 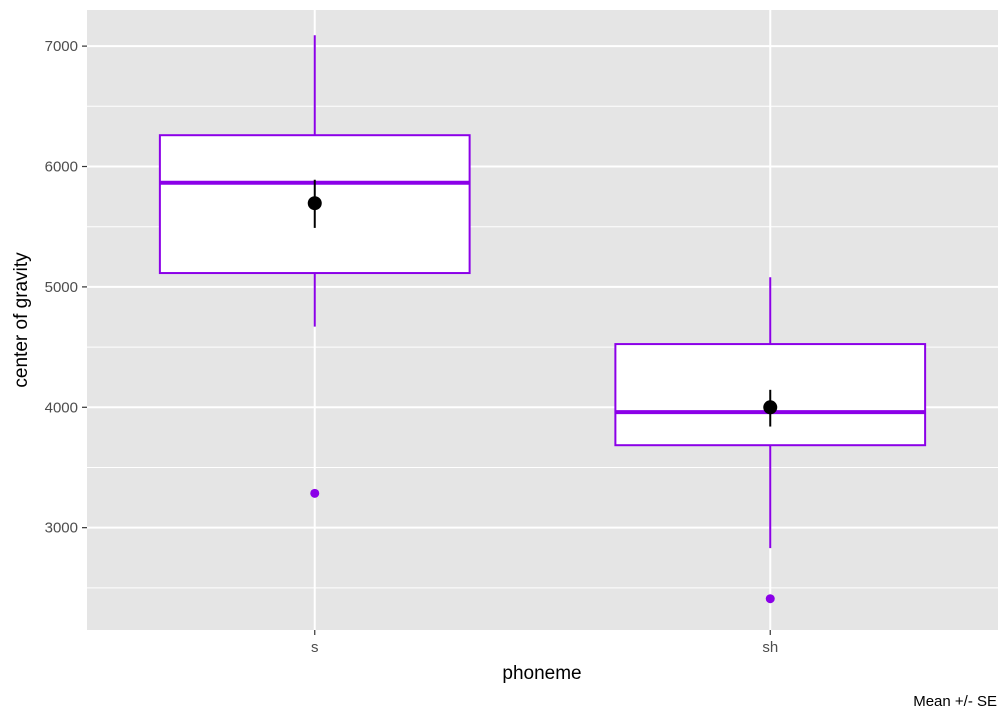 What do you see at coordinates (61, 407) in the screenshot?
I see `y-tick-label: 4000` at bounding box center [61, 407].